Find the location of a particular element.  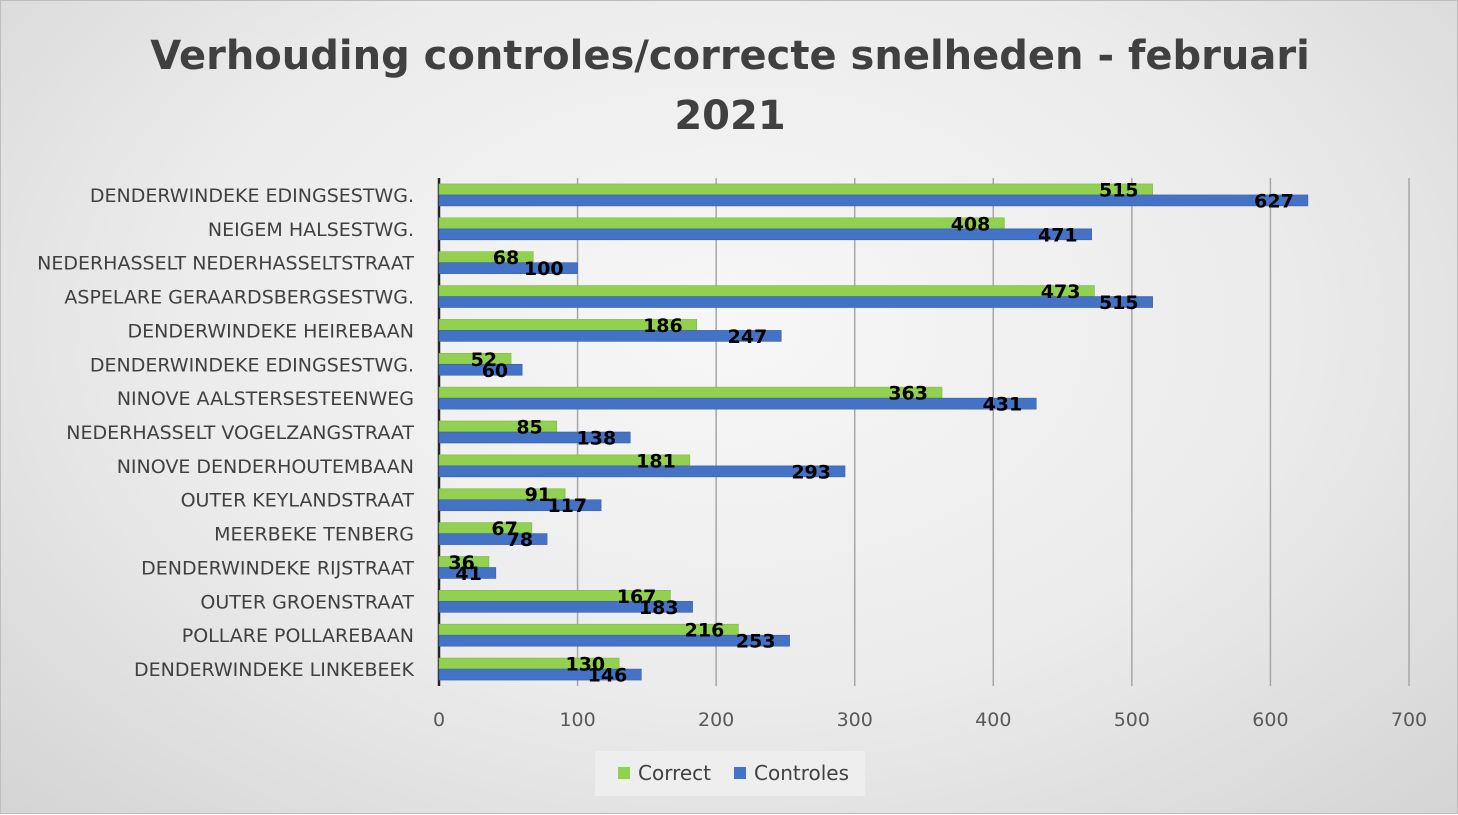

data-label-correct-7: 85 is located at coordinates (529, 428).